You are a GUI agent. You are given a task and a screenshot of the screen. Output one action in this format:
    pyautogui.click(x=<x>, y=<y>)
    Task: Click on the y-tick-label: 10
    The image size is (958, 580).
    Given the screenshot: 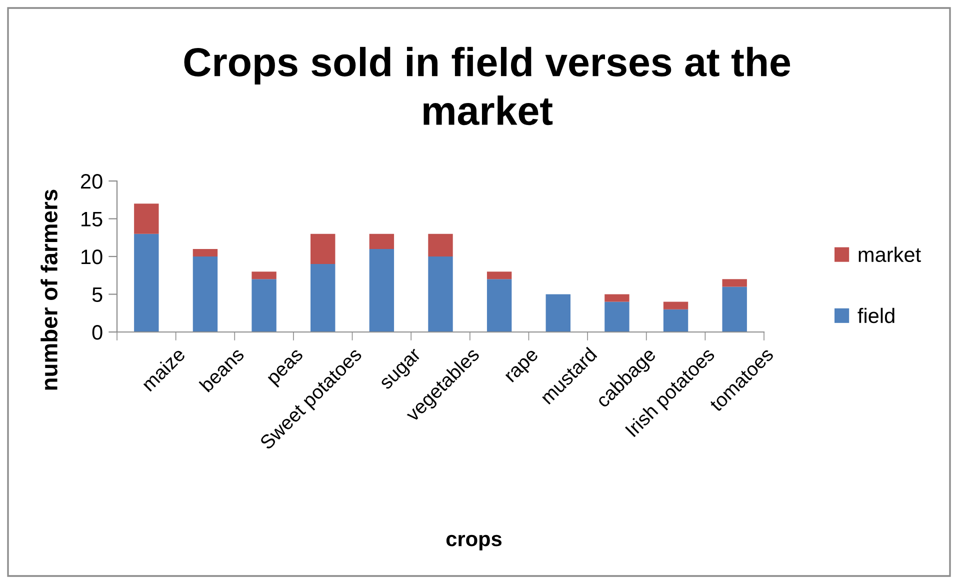 What is the action you would take?
    pyautogui.click(x=92, y=257)
    